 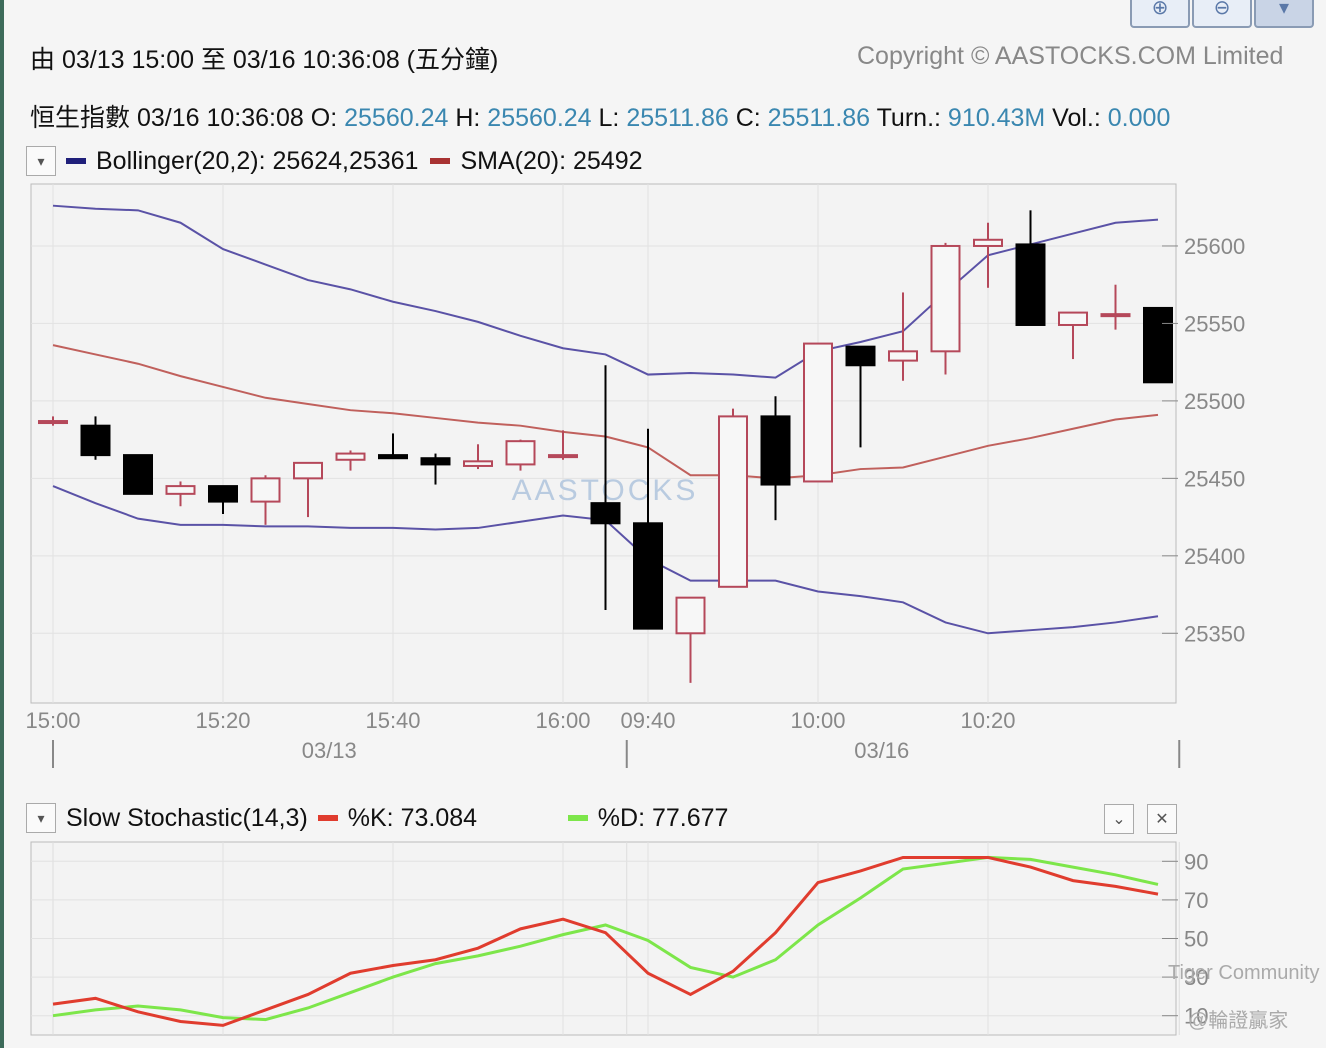 What do you see at coordinates (257, 160) in the screenshot?
I see `bollinger-legend: Bollinger(20,2): 25624,25361` at bounding box center [257, 160].